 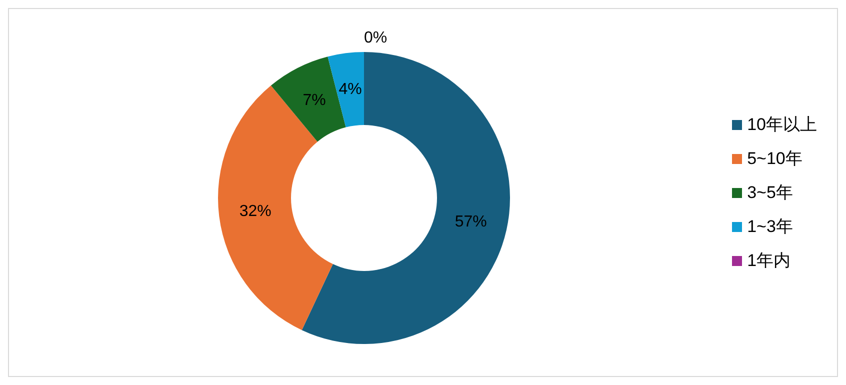 What do you see at coordinates (770, 227) in the screenshot?
I see `legend-label: 1~3年` at bounding box center [770, 227].